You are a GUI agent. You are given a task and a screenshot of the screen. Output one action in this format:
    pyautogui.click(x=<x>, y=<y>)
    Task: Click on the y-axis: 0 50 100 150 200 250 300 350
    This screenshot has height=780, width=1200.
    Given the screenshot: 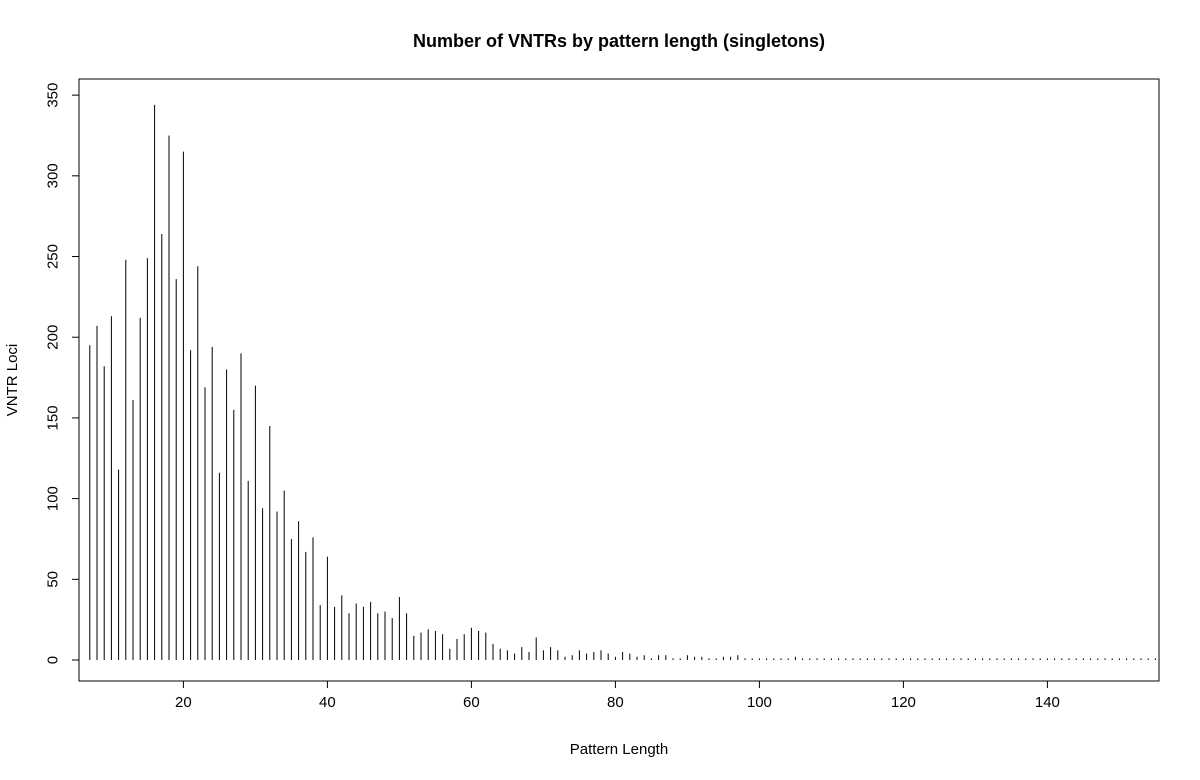 What is the action you would take?
    pyautogui.click(x=62, y=373)
    